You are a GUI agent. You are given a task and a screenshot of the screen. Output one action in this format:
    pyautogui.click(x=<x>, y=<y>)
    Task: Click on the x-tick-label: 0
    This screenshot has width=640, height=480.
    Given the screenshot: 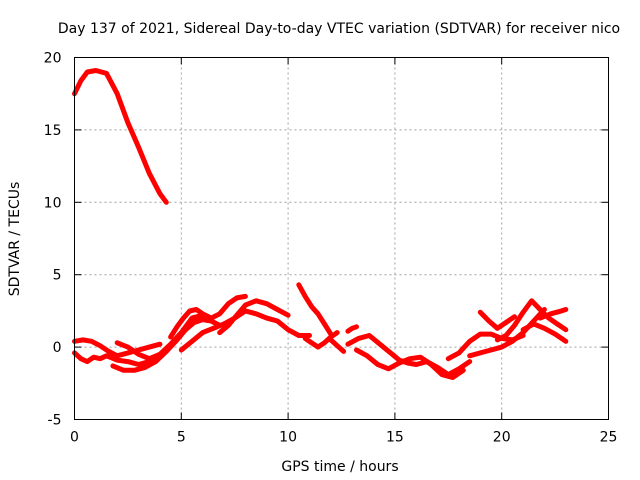 What is the action you would take?
    pyautogui.click(x=74, y=438)
    